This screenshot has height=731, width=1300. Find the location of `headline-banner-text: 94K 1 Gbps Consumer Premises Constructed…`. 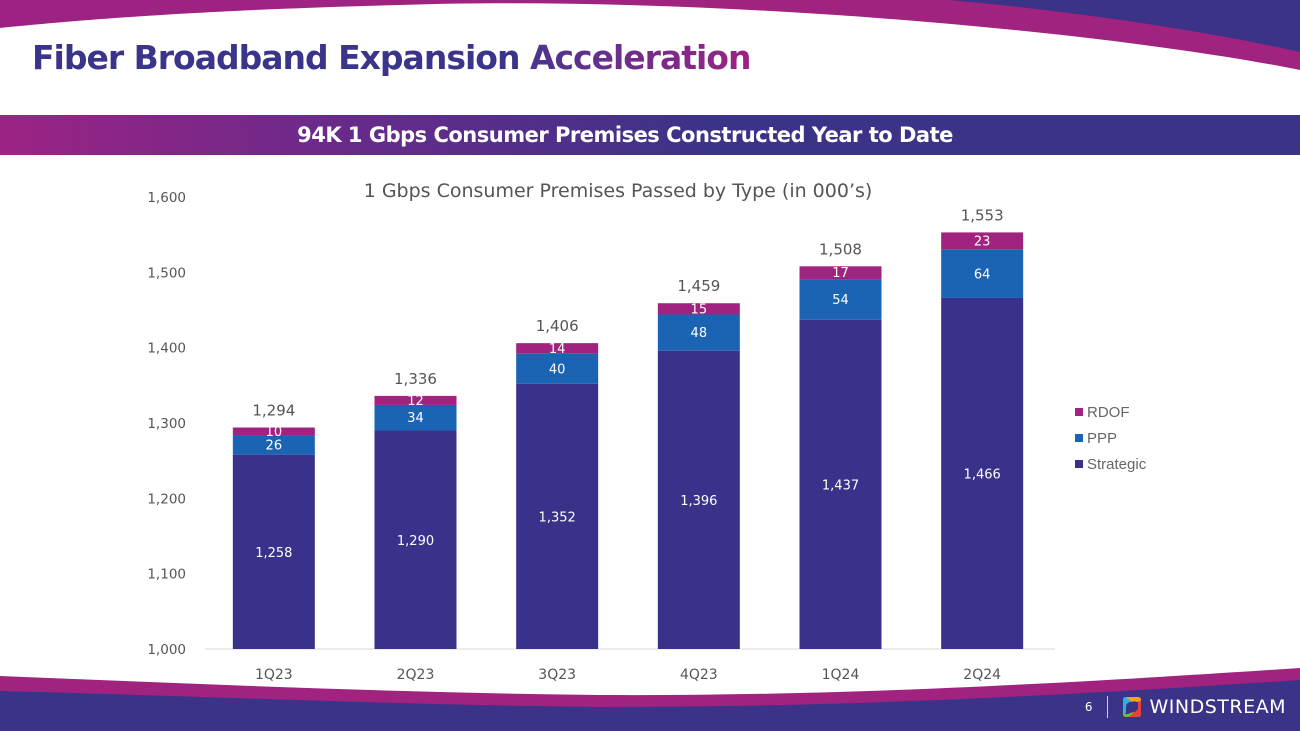

headline-banner-text: 94K 1 Gbps Consumer Premises Constructed… is located at coordinates (625, 135).